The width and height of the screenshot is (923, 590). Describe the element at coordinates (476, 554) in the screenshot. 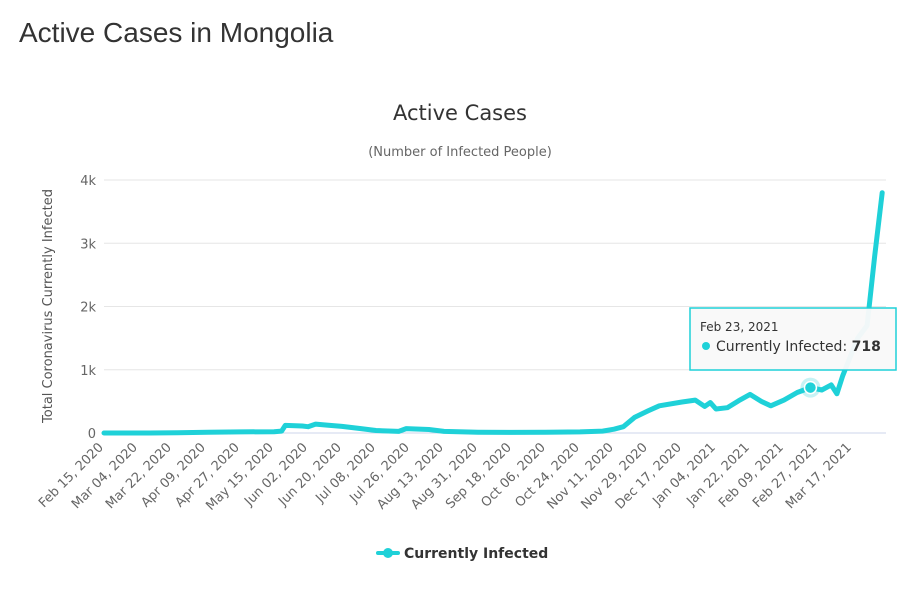

I see `legend-item-currently-infected: Currently Infected` at that location.